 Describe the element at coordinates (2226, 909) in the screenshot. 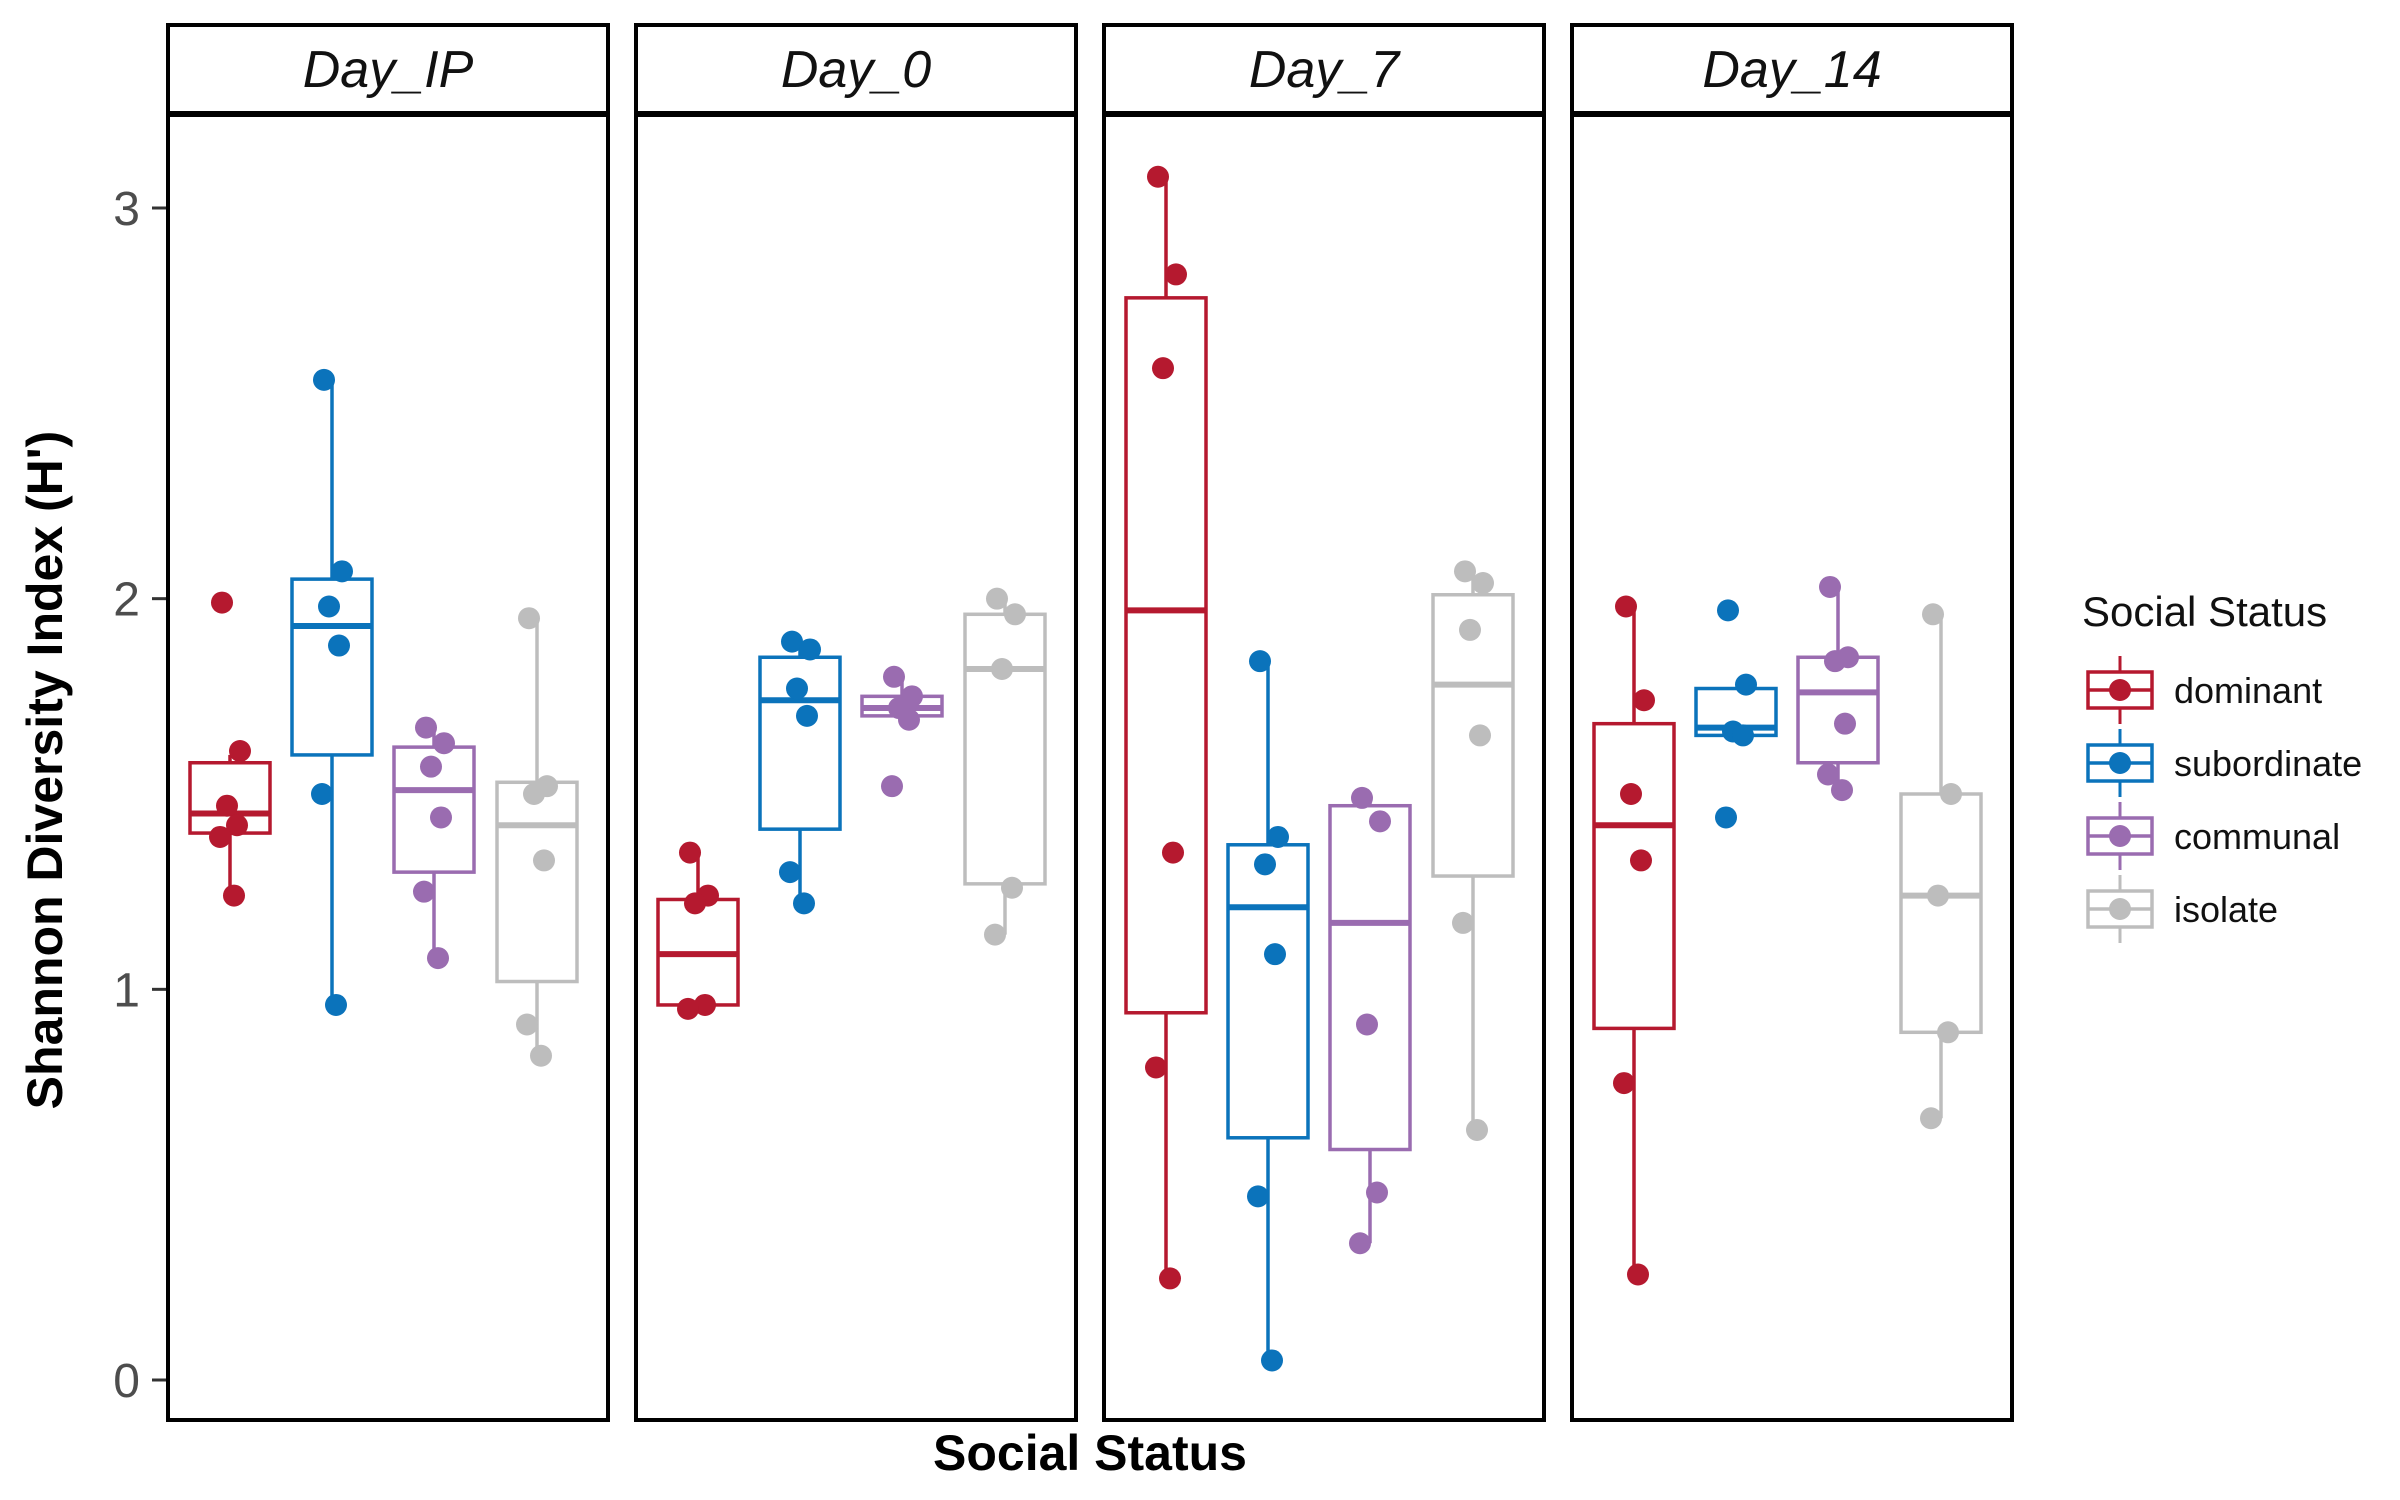

I see `legend-label: isolate` at that location.